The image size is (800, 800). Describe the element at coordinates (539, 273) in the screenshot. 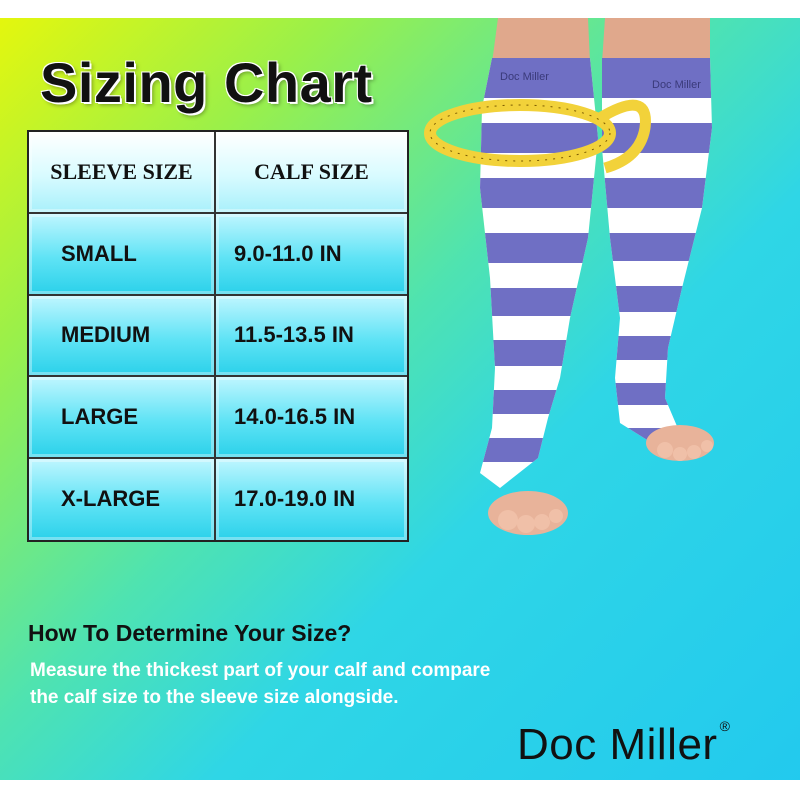

I see `left-sleeve` at that location.